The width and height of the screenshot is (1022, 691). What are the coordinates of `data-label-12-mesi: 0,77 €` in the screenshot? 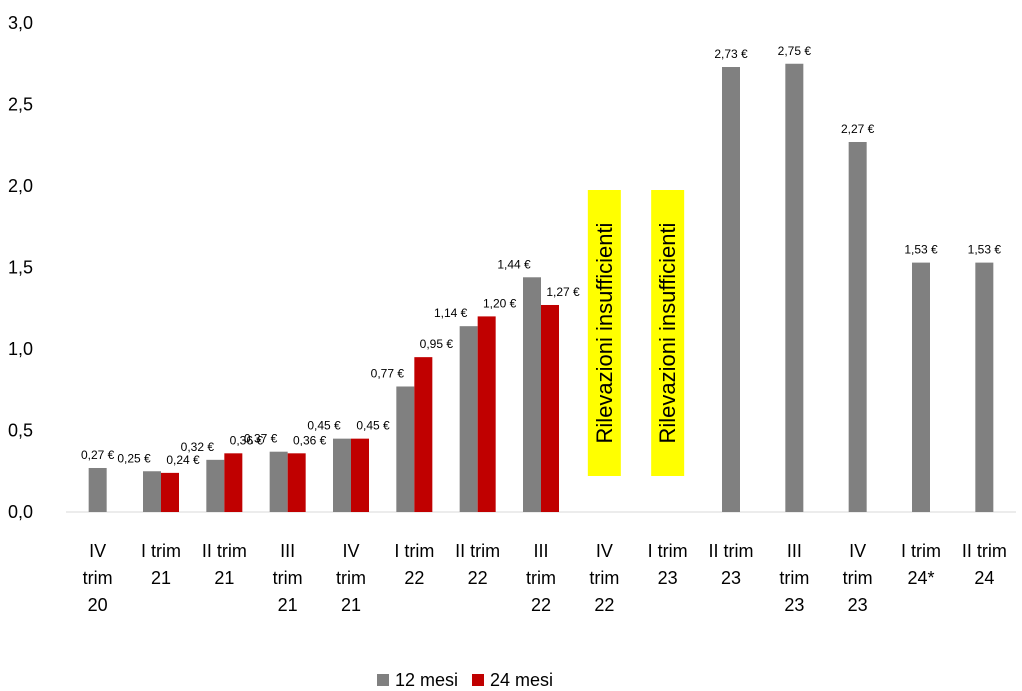 It's located at (388, 373).